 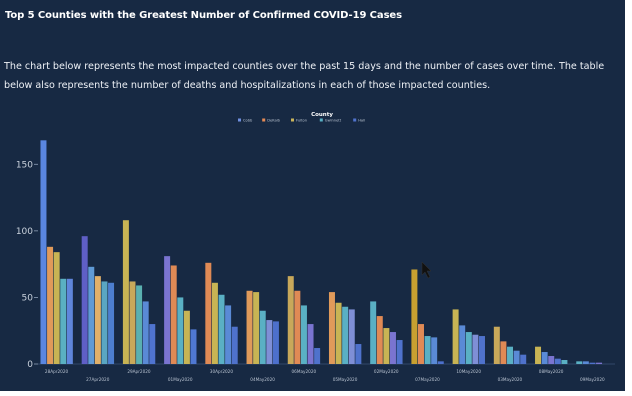 What do you see at coordinates (222, 371) in the screenshot?
I see `x-tick-label-30Apr2020: 30Apr2020` at bounding box center [222, 371].